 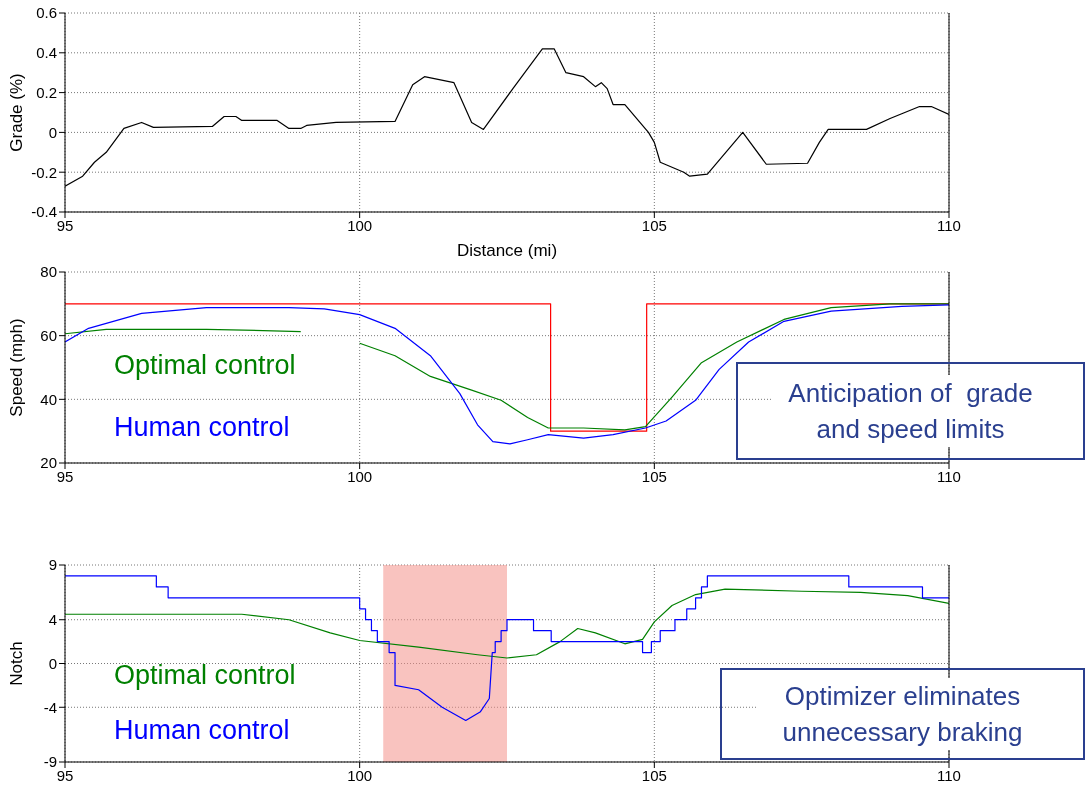 What do you see at coordinates (46, 53) in the screenshot?
I see `y-tick-label: 0.4` at bounding box center [46, 53].